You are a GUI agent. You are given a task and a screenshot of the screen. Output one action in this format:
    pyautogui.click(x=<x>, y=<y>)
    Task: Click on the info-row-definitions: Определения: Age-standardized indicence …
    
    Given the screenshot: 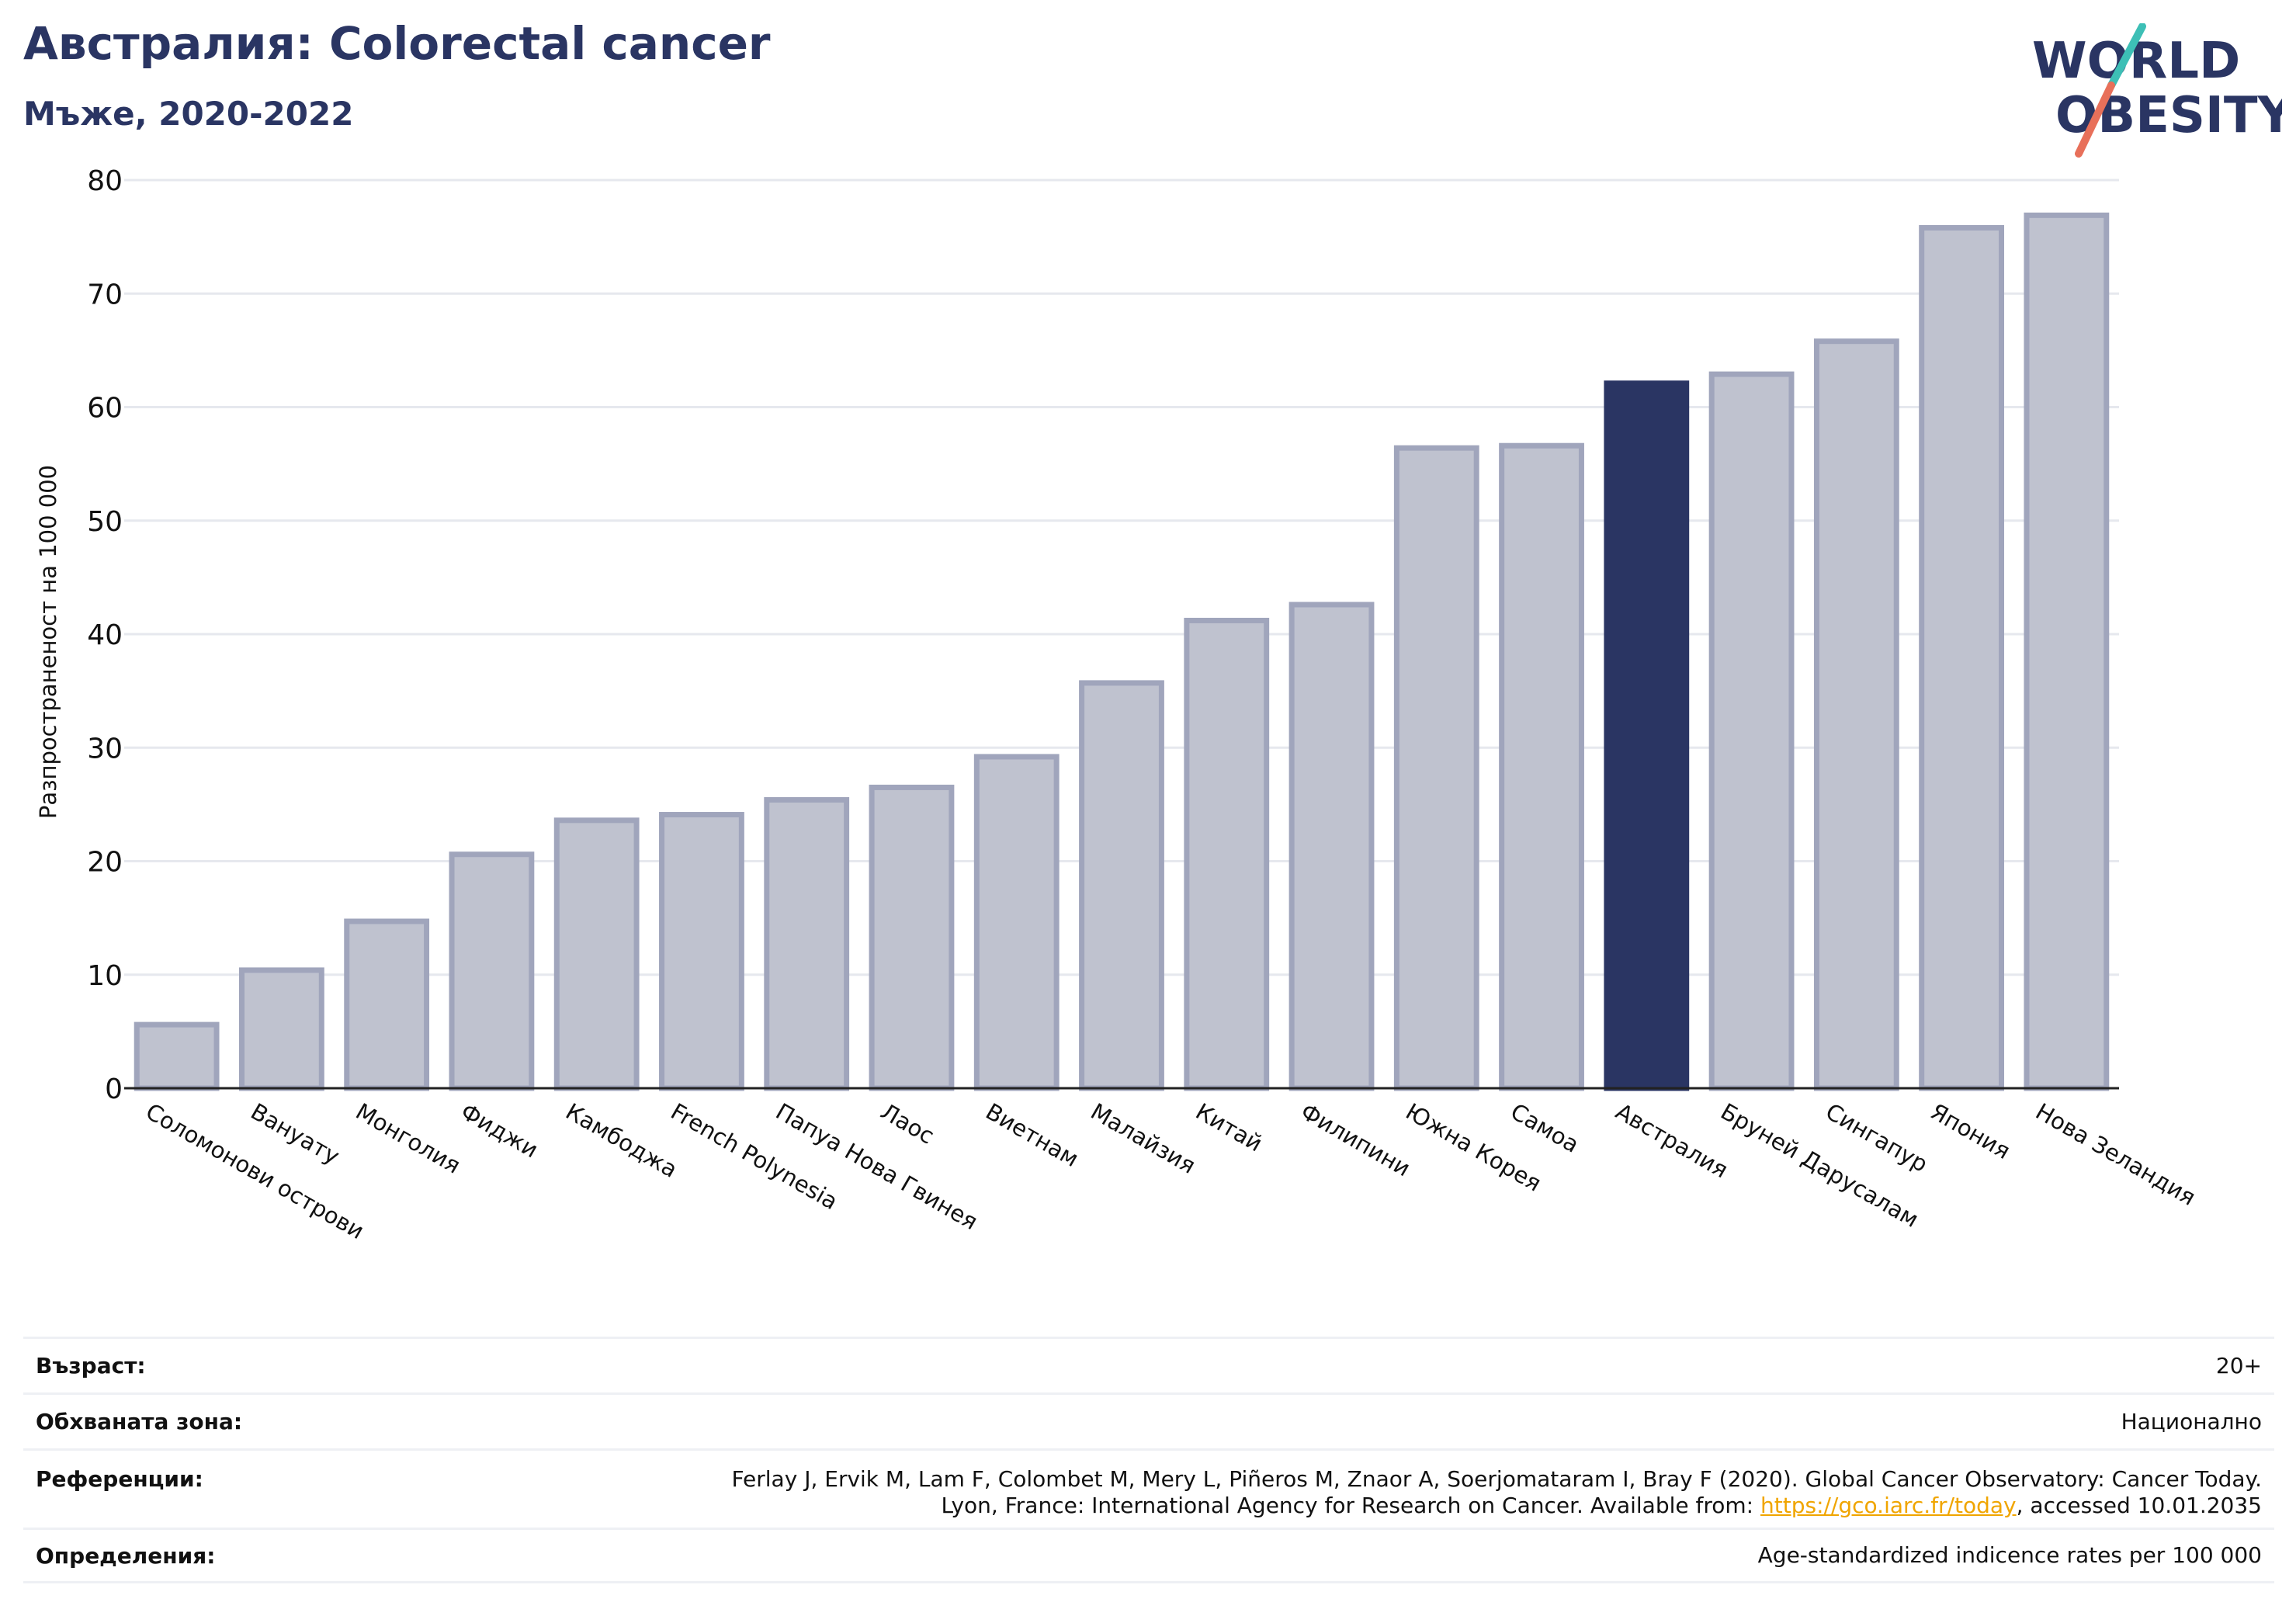 What is the action you would take?
    pyautogui.click(x=1148, y=1555)
    